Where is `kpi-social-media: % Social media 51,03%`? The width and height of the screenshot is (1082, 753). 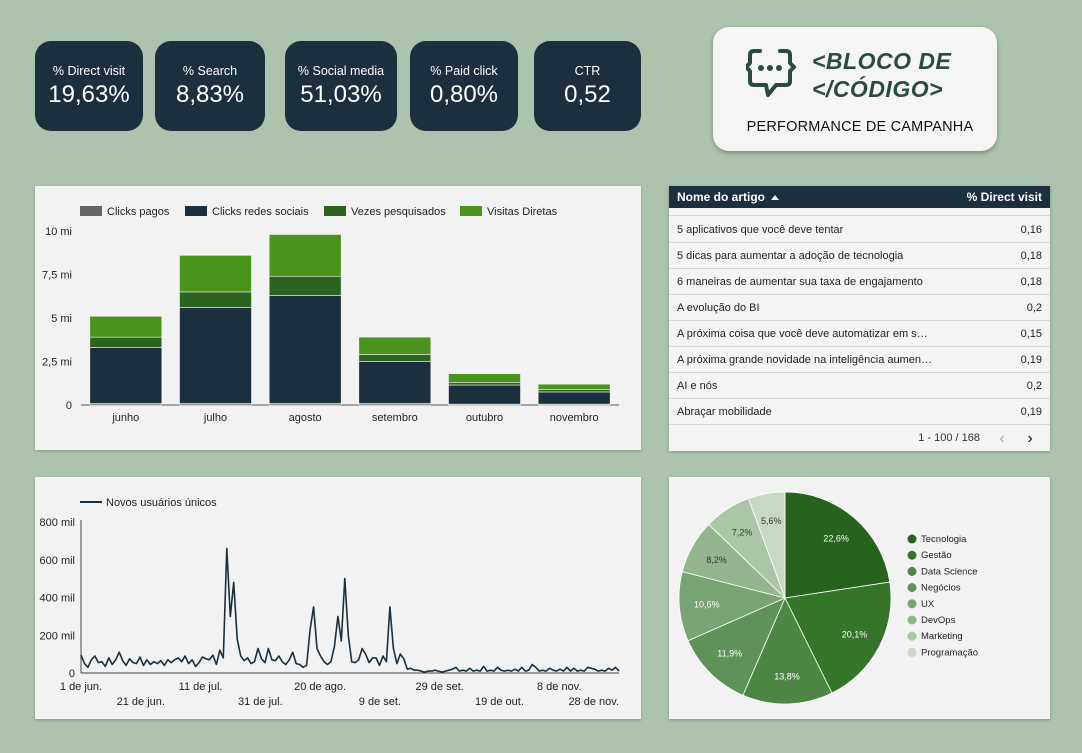
kpi-social-media: % Social media 51,03% is located at coordinates (341, 86).